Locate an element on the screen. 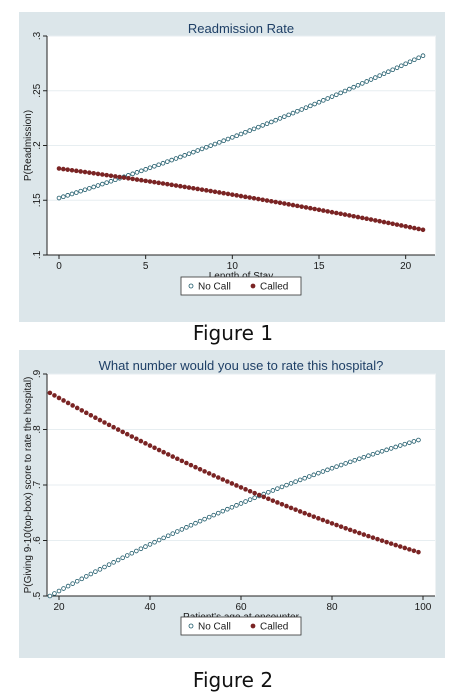 This screenshot has width=466, height=700. x-tick-label: 40 is located at coordinates (150, 607).